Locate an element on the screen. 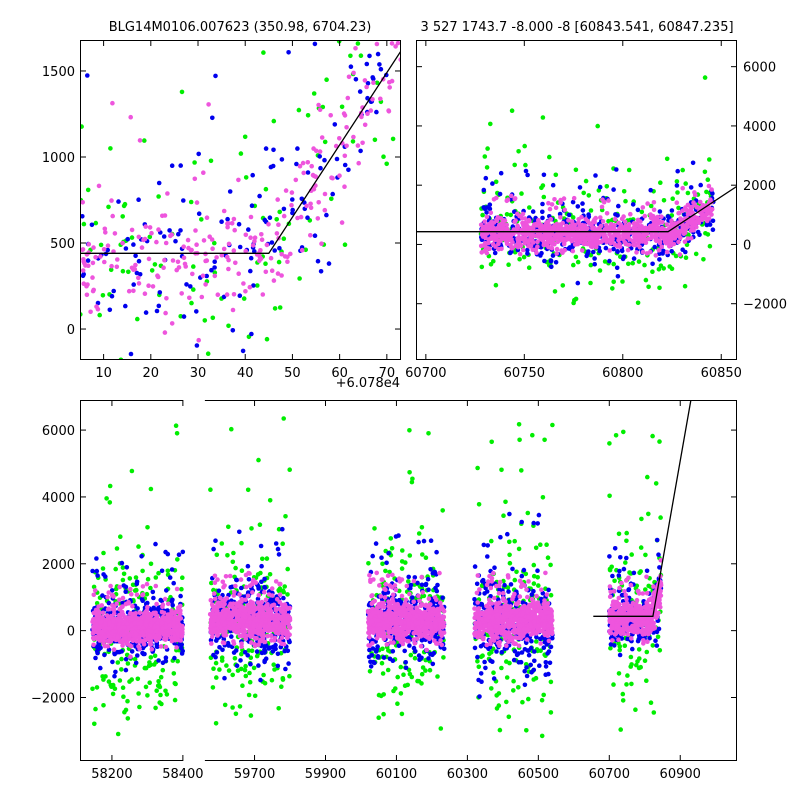 Image resolution: width=800 pixels, height=800 pixels. y-tick-label: 4000 is located at coordinates (759, 127).